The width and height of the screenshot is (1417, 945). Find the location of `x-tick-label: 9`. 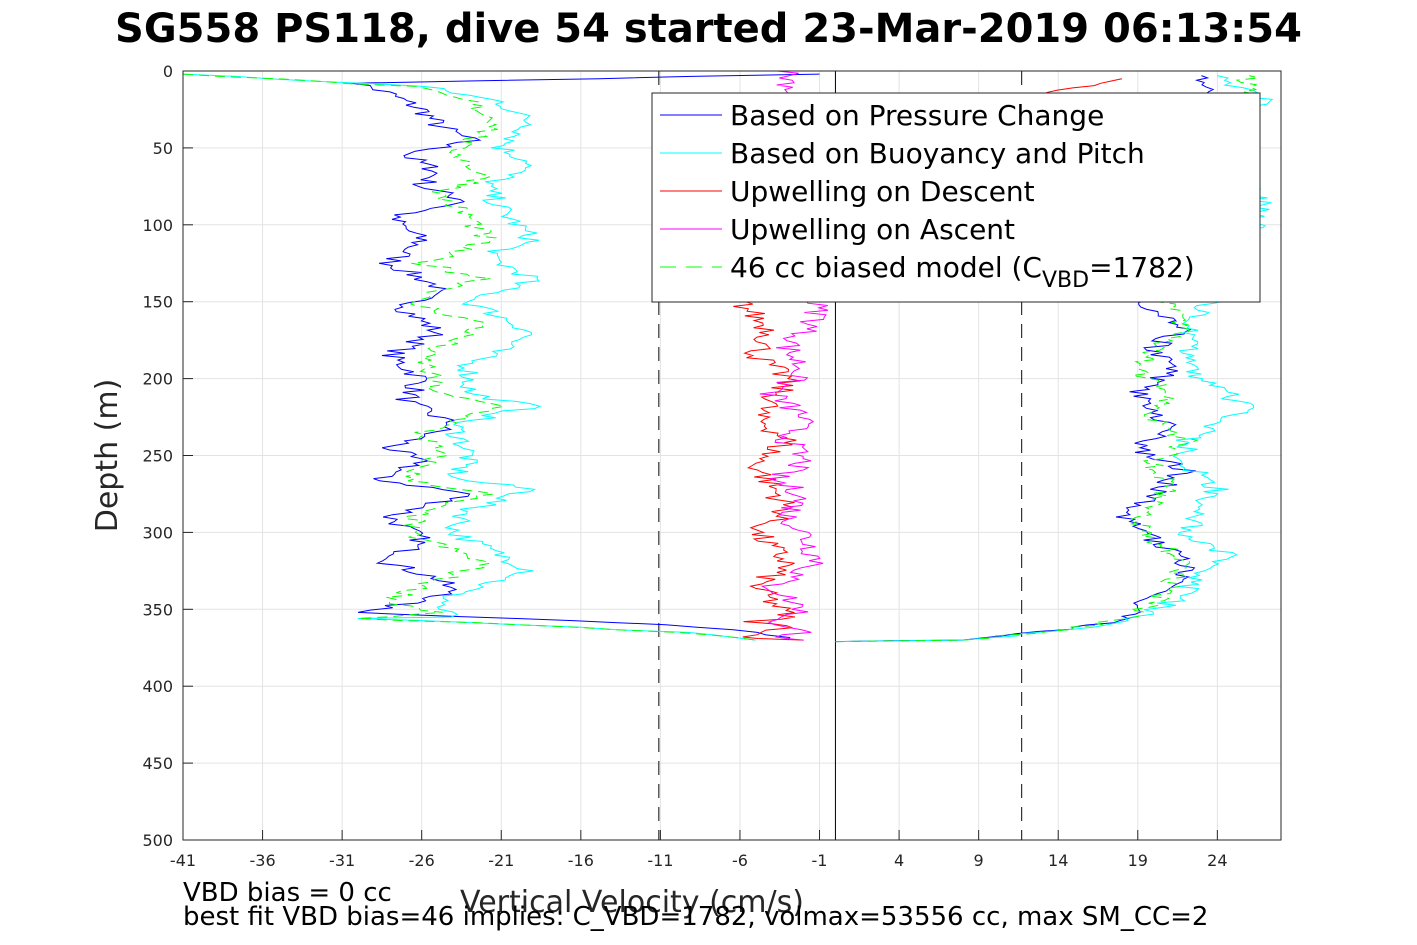

x-tick-label: 9 is located at coordinates (979, 860).